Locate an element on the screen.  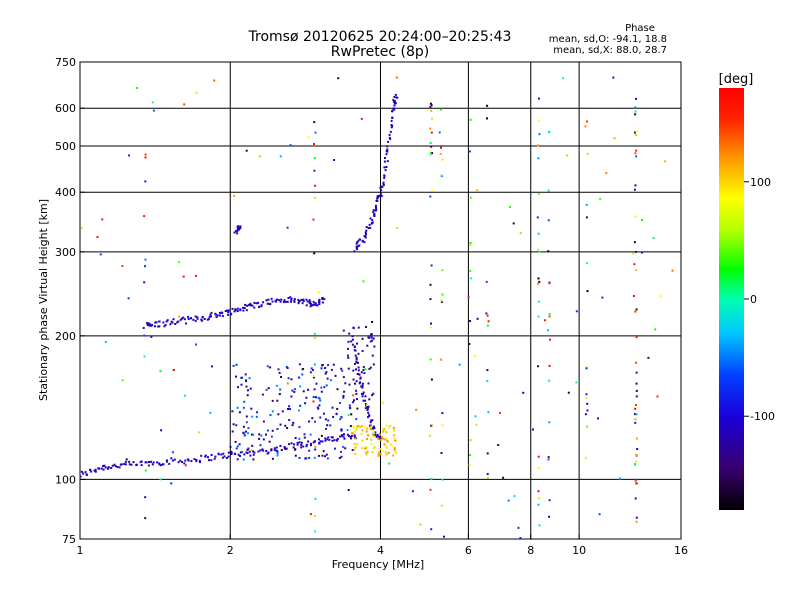
y-tick-label: 100 is located at coordinates (65, 479).